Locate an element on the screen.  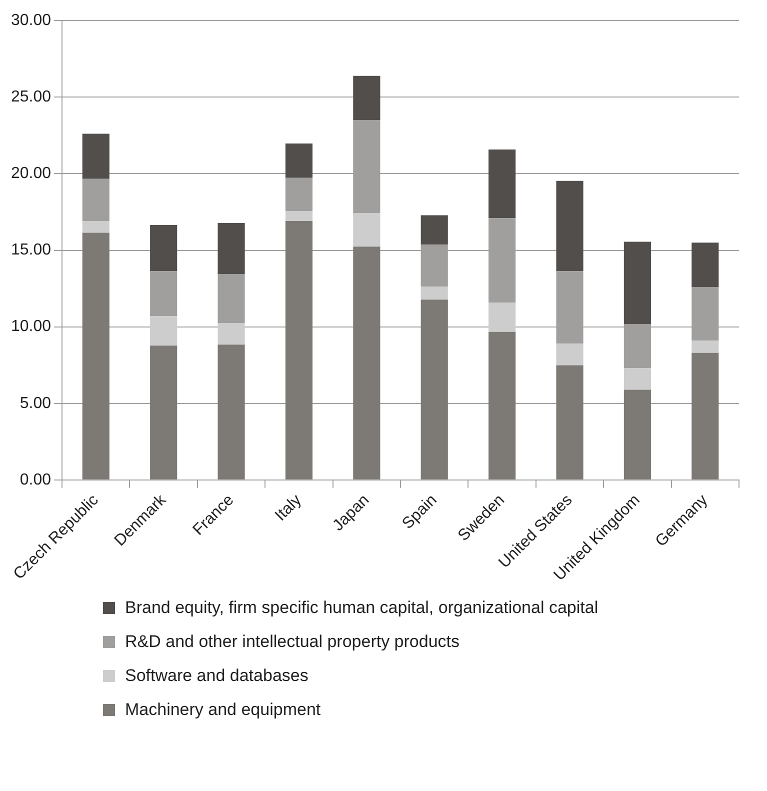
legend-label: Brand equity, firm specific human capital, organizational capital is located at coordinates (361, 608).